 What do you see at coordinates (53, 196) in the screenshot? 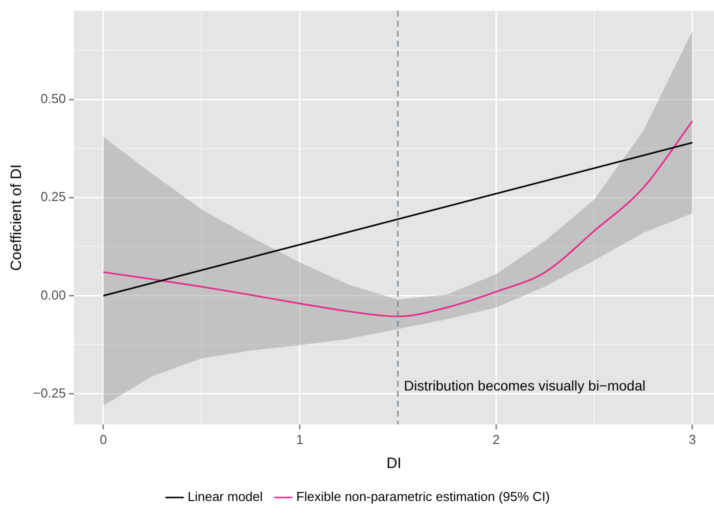
I see `y-tick-label: 0.25` at bounding box center [53, 196].